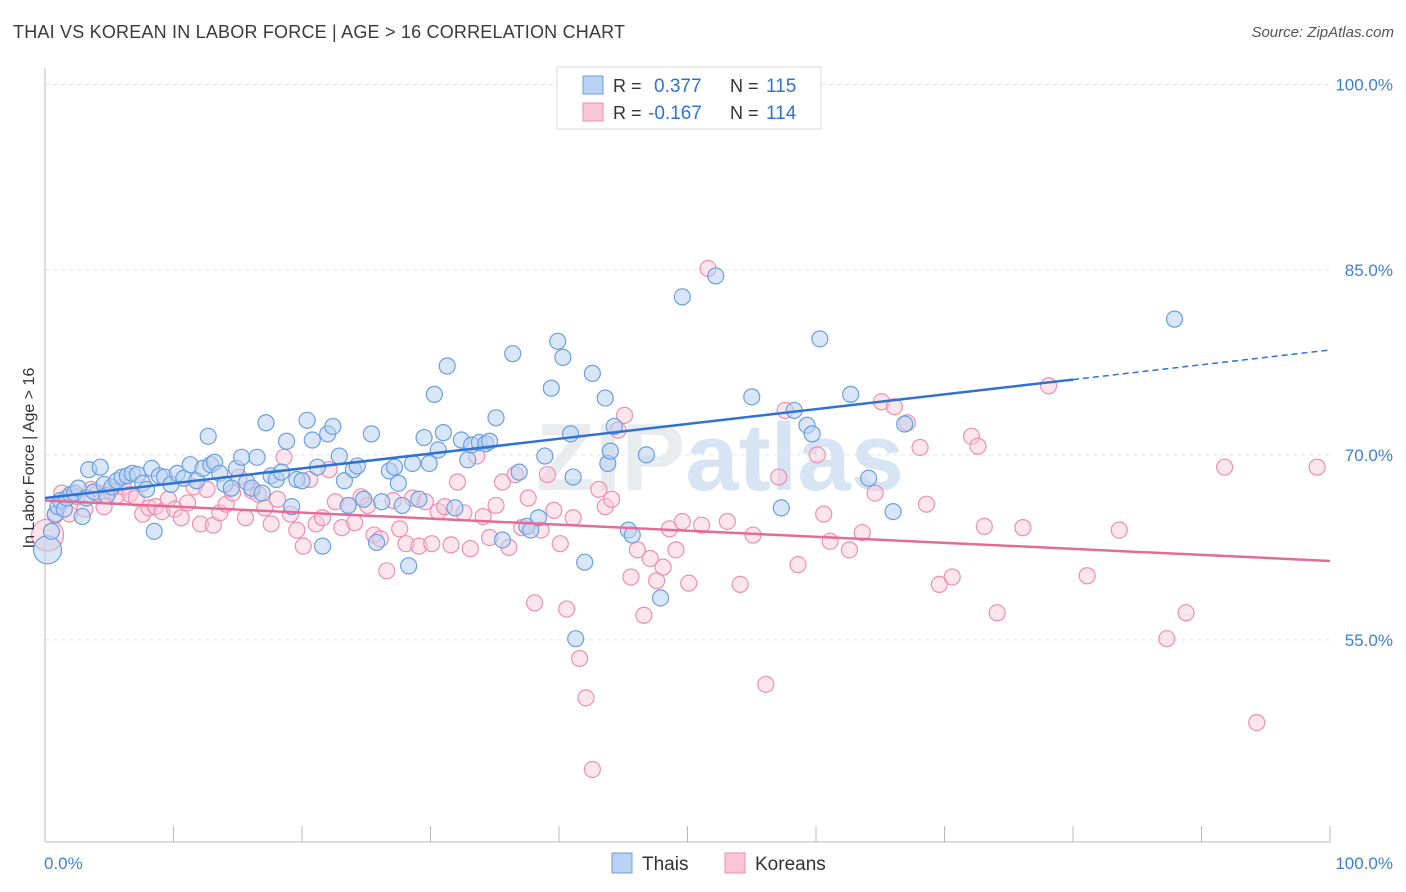 This screenshot has width=1406, height=892. What do you see at coordinates (720, 457) in the screenshot?
I see `watermark: ZIPatlas` at bounding box center [720, 457].